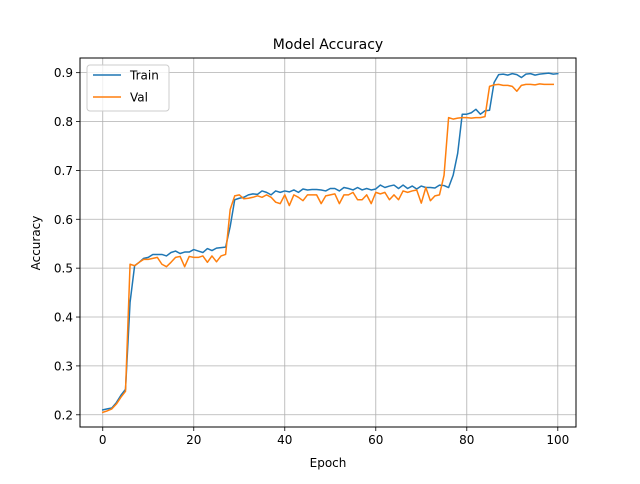 The height and width of the screenshot is (484, 640). I want to click on y-tick-label: 0.2, so click(63, 415).